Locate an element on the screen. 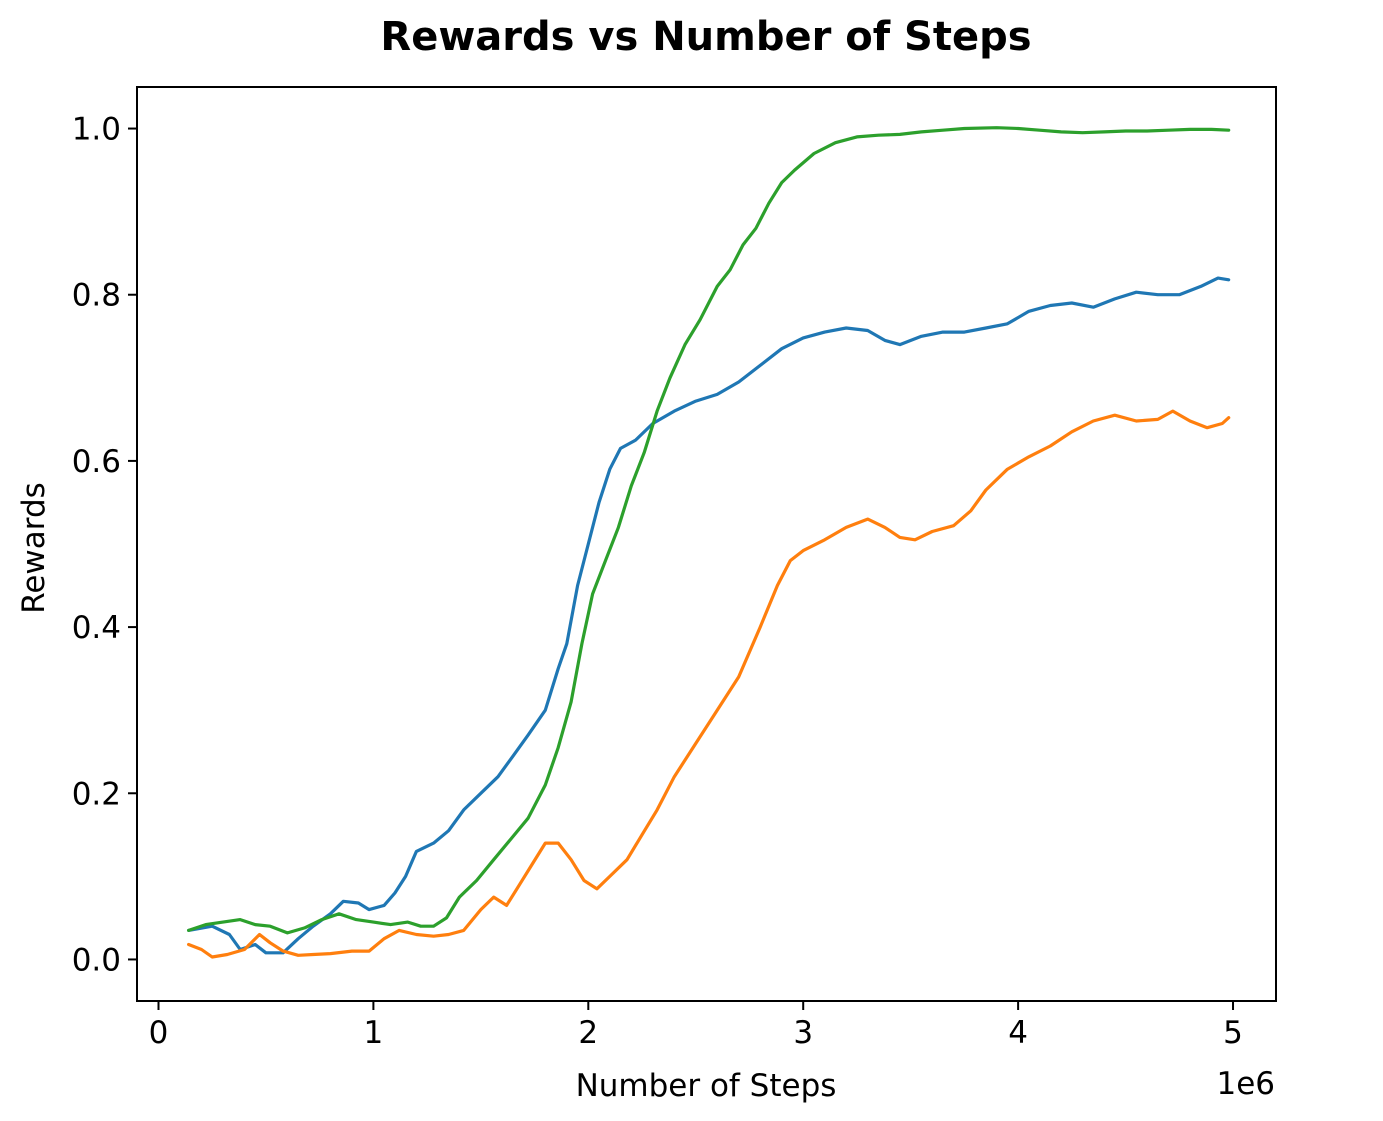 This screenshot has width=1383, height=1121. chart-title: Rewards vs Number of Steps is located at coordinates (705, 37).